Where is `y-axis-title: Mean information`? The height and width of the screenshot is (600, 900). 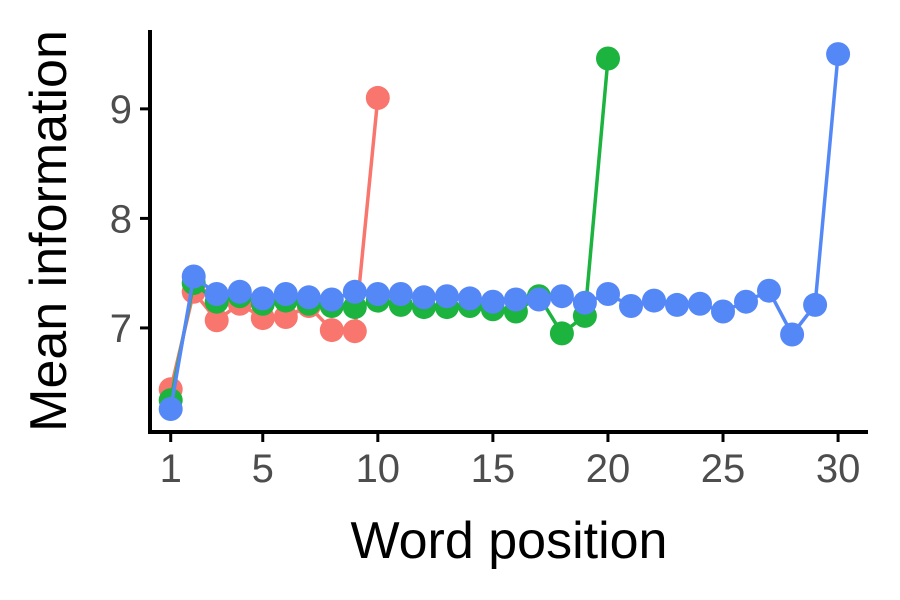
y-axis-title: Mean information is located at coordinates (49, 231).